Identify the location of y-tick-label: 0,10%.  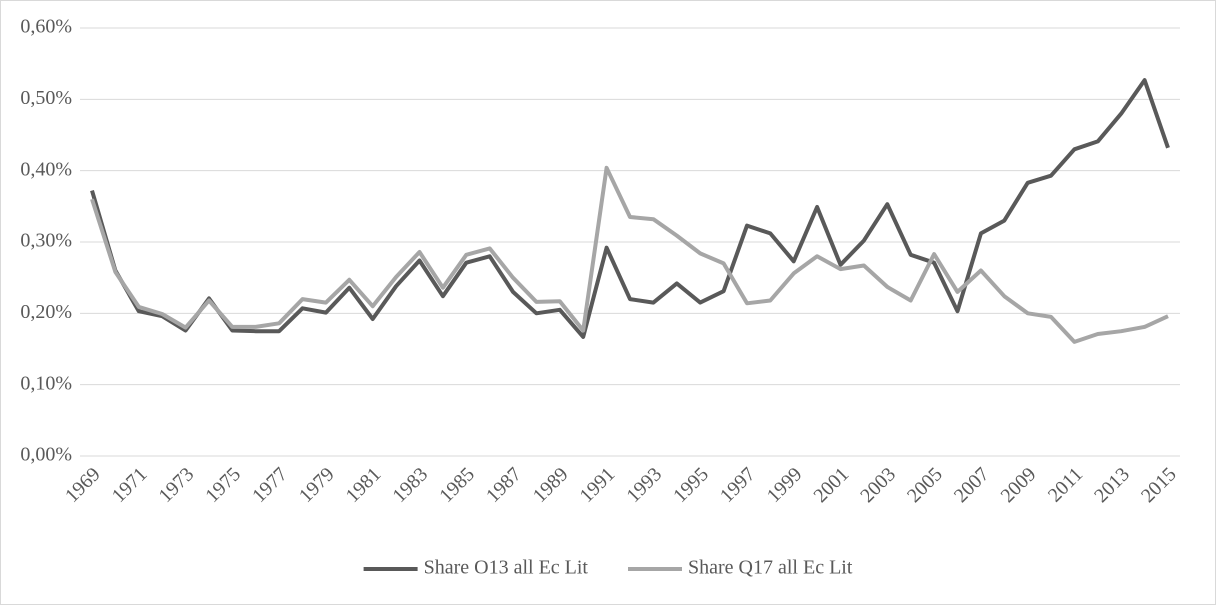
(46, 383).